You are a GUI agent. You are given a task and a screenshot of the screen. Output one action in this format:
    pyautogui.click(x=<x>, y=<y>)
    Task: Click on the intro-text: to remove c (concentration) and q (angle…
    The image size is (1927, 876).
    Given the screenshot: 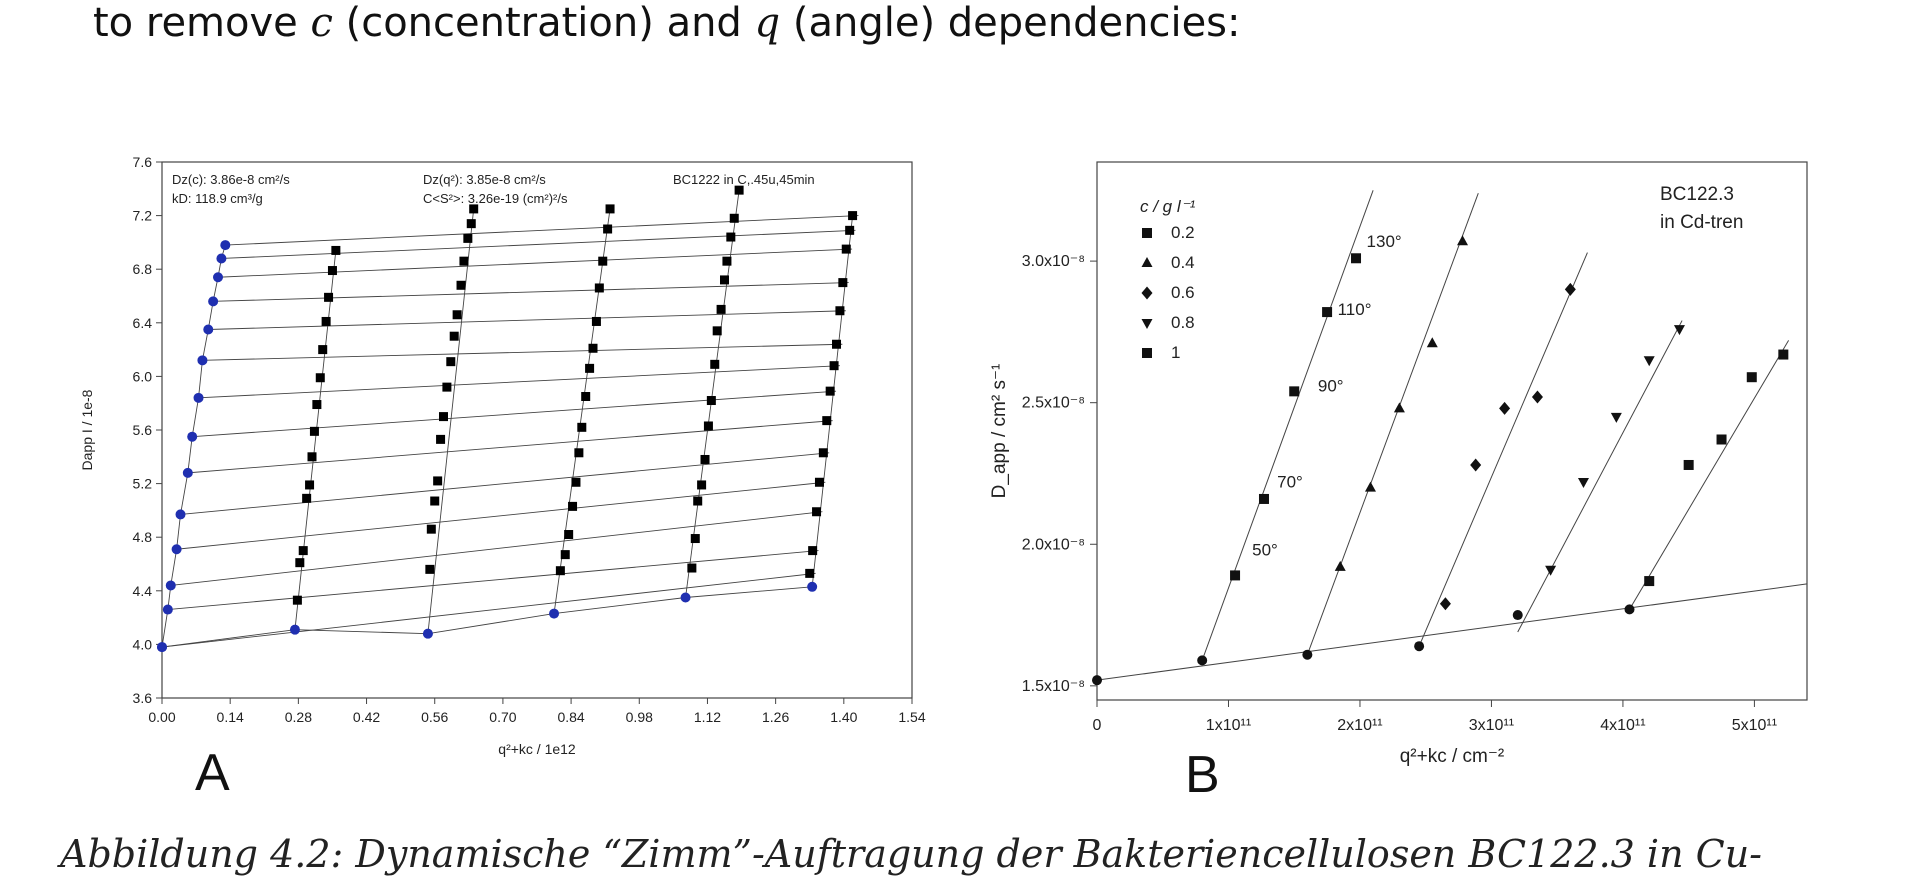 What is the action you would take?
    pyautogui.click(x=667, y=23)
    